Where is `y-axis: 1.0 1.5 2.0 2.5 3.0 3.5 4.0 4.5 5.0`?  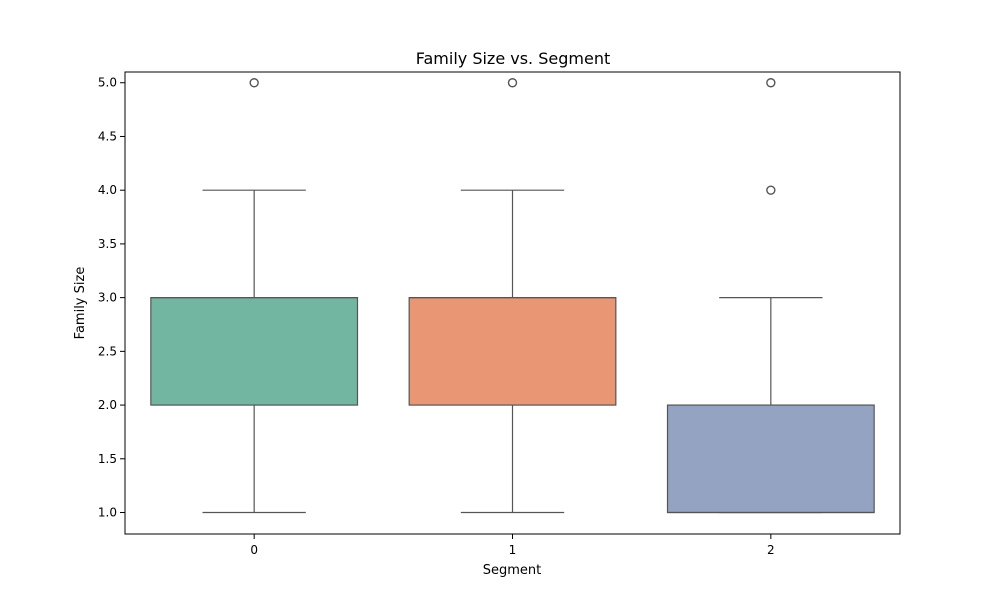
y-axis: 1.0 1.5 2.0 2.5 3.0 3.5 4.0 4.5 5.0 is located at coordinates (111, 298).